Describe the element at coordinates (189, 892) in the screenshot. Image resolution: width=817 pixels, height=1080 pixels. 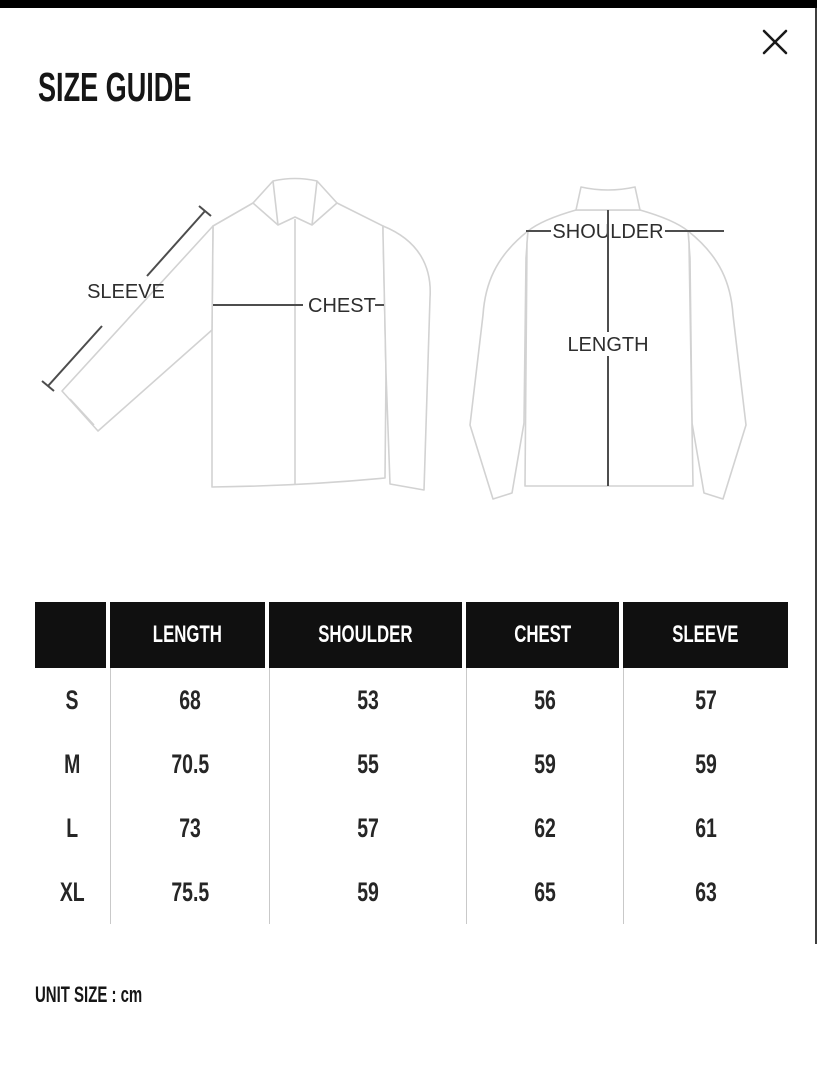
I see `length-cell: 75.5` at that location.